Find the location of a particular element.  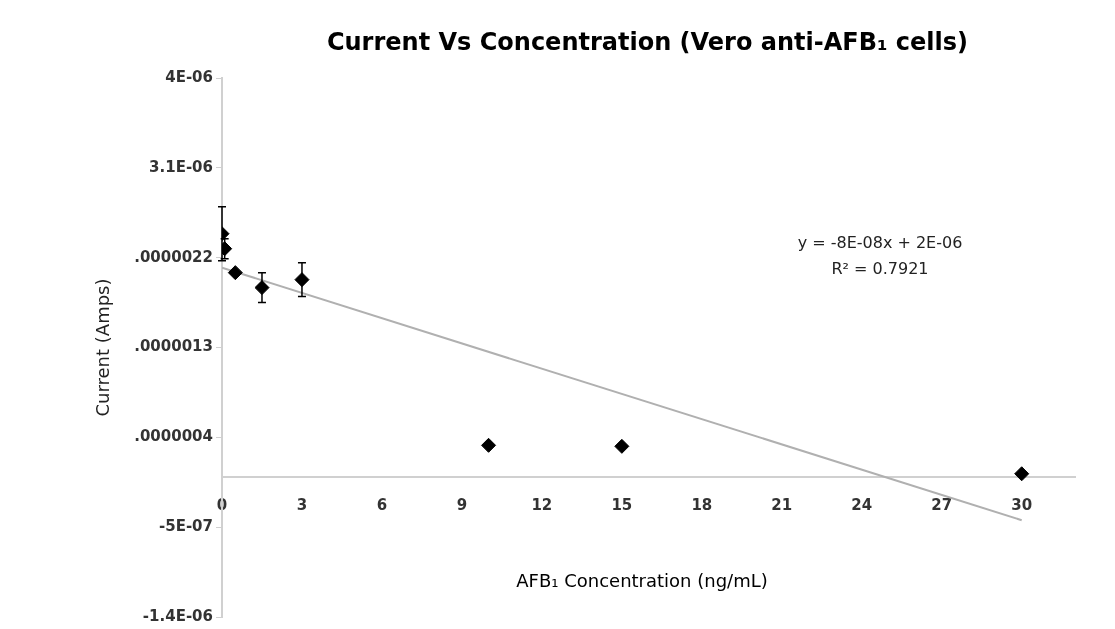

annotation: y = -8E-08x + 2E-06 is located at coordinates (880, 242).